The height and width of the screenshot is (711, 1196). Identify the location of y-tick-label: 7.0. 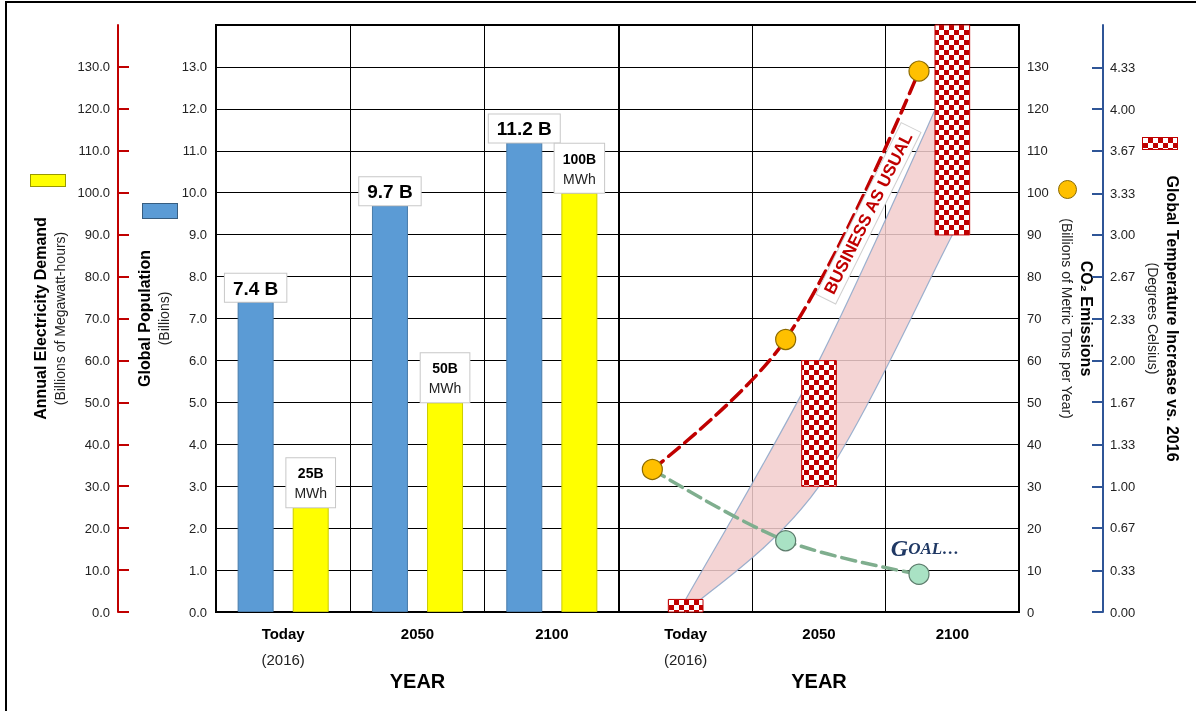
(197, 318).